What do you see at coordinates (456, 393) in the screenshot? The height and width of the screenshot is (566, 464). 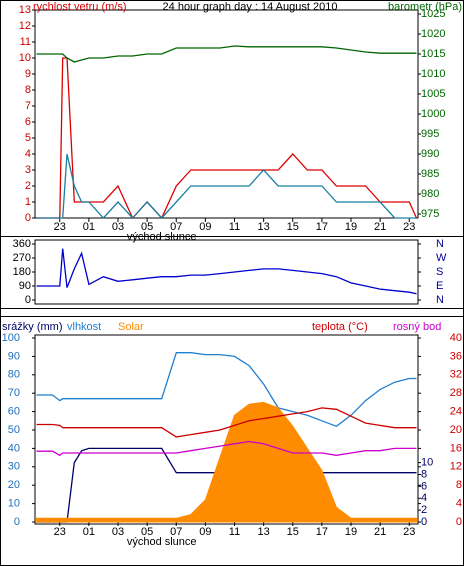 I see `y2-tick-label: 28` at bounding box center [456, 393].